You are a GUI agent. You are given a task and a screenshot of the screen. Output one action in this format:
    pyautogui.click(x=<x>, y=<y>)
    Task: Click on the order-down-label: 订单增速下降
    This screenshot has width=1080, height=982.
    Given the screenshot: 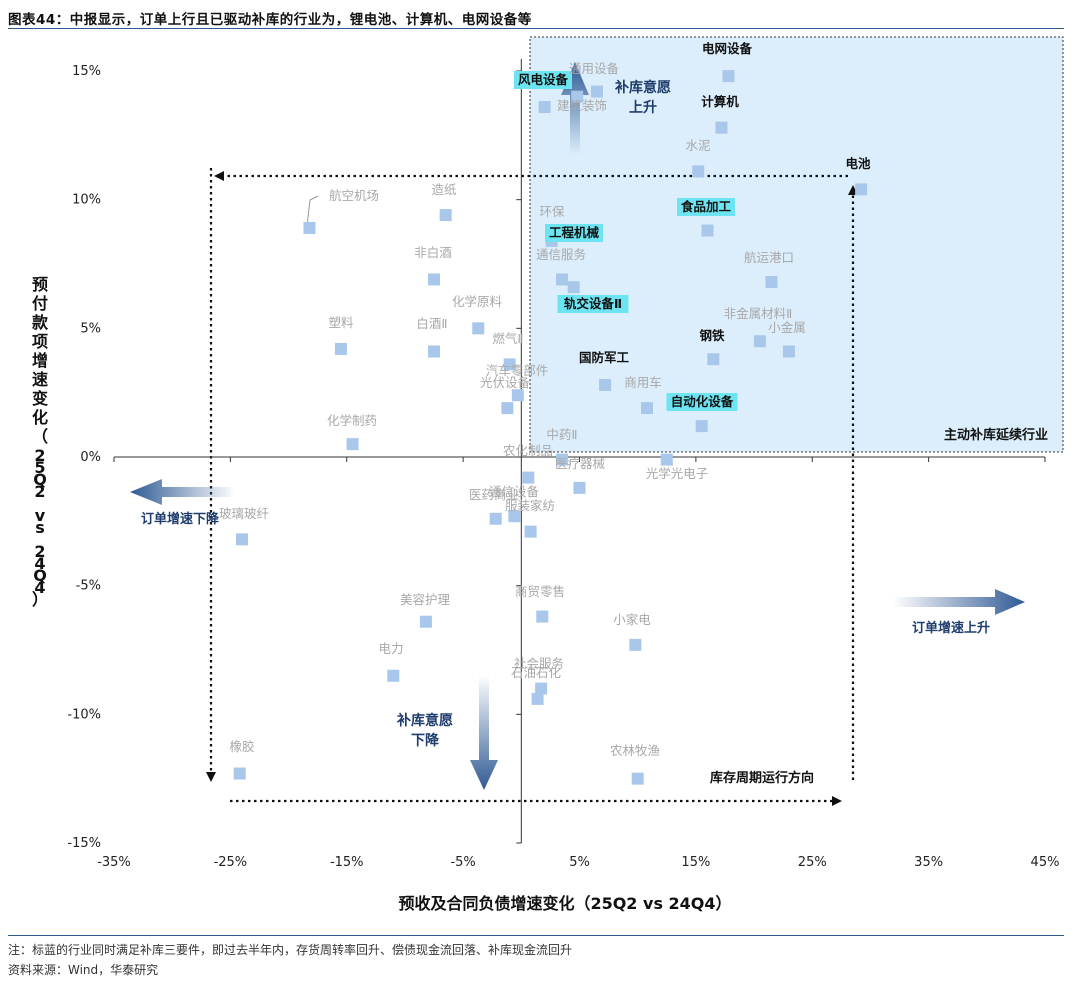 What is the action you would take?
    pyautogui.click(x=180, y=519)
    